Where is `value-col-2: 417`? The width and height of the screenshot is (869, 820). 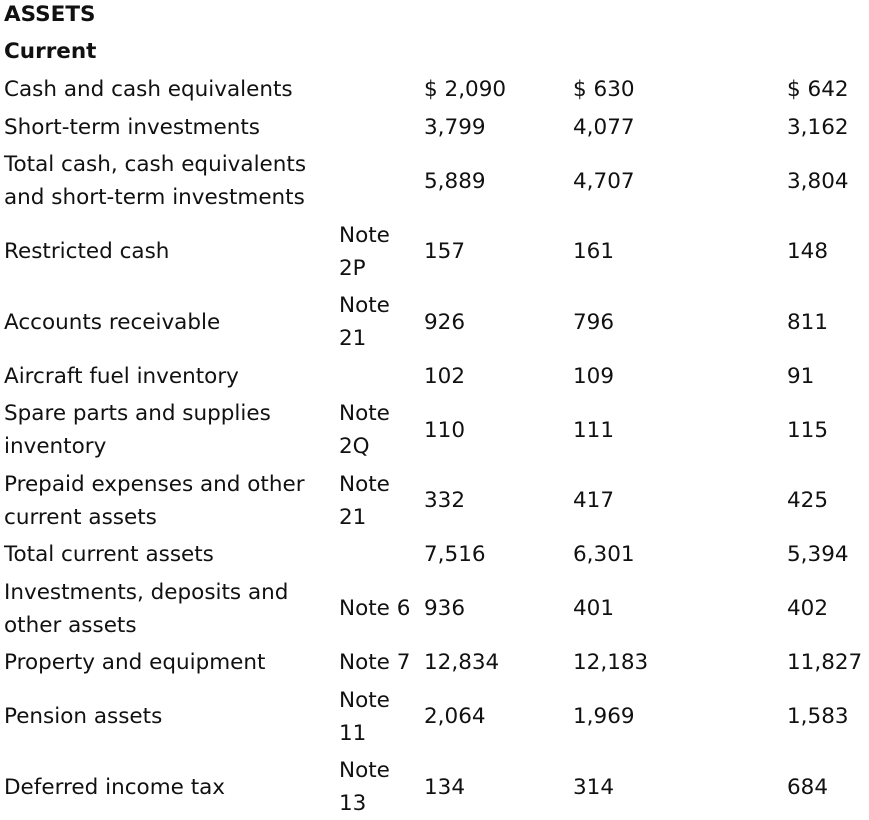 value-col-2: 417 is located at coordinates (594, 500).